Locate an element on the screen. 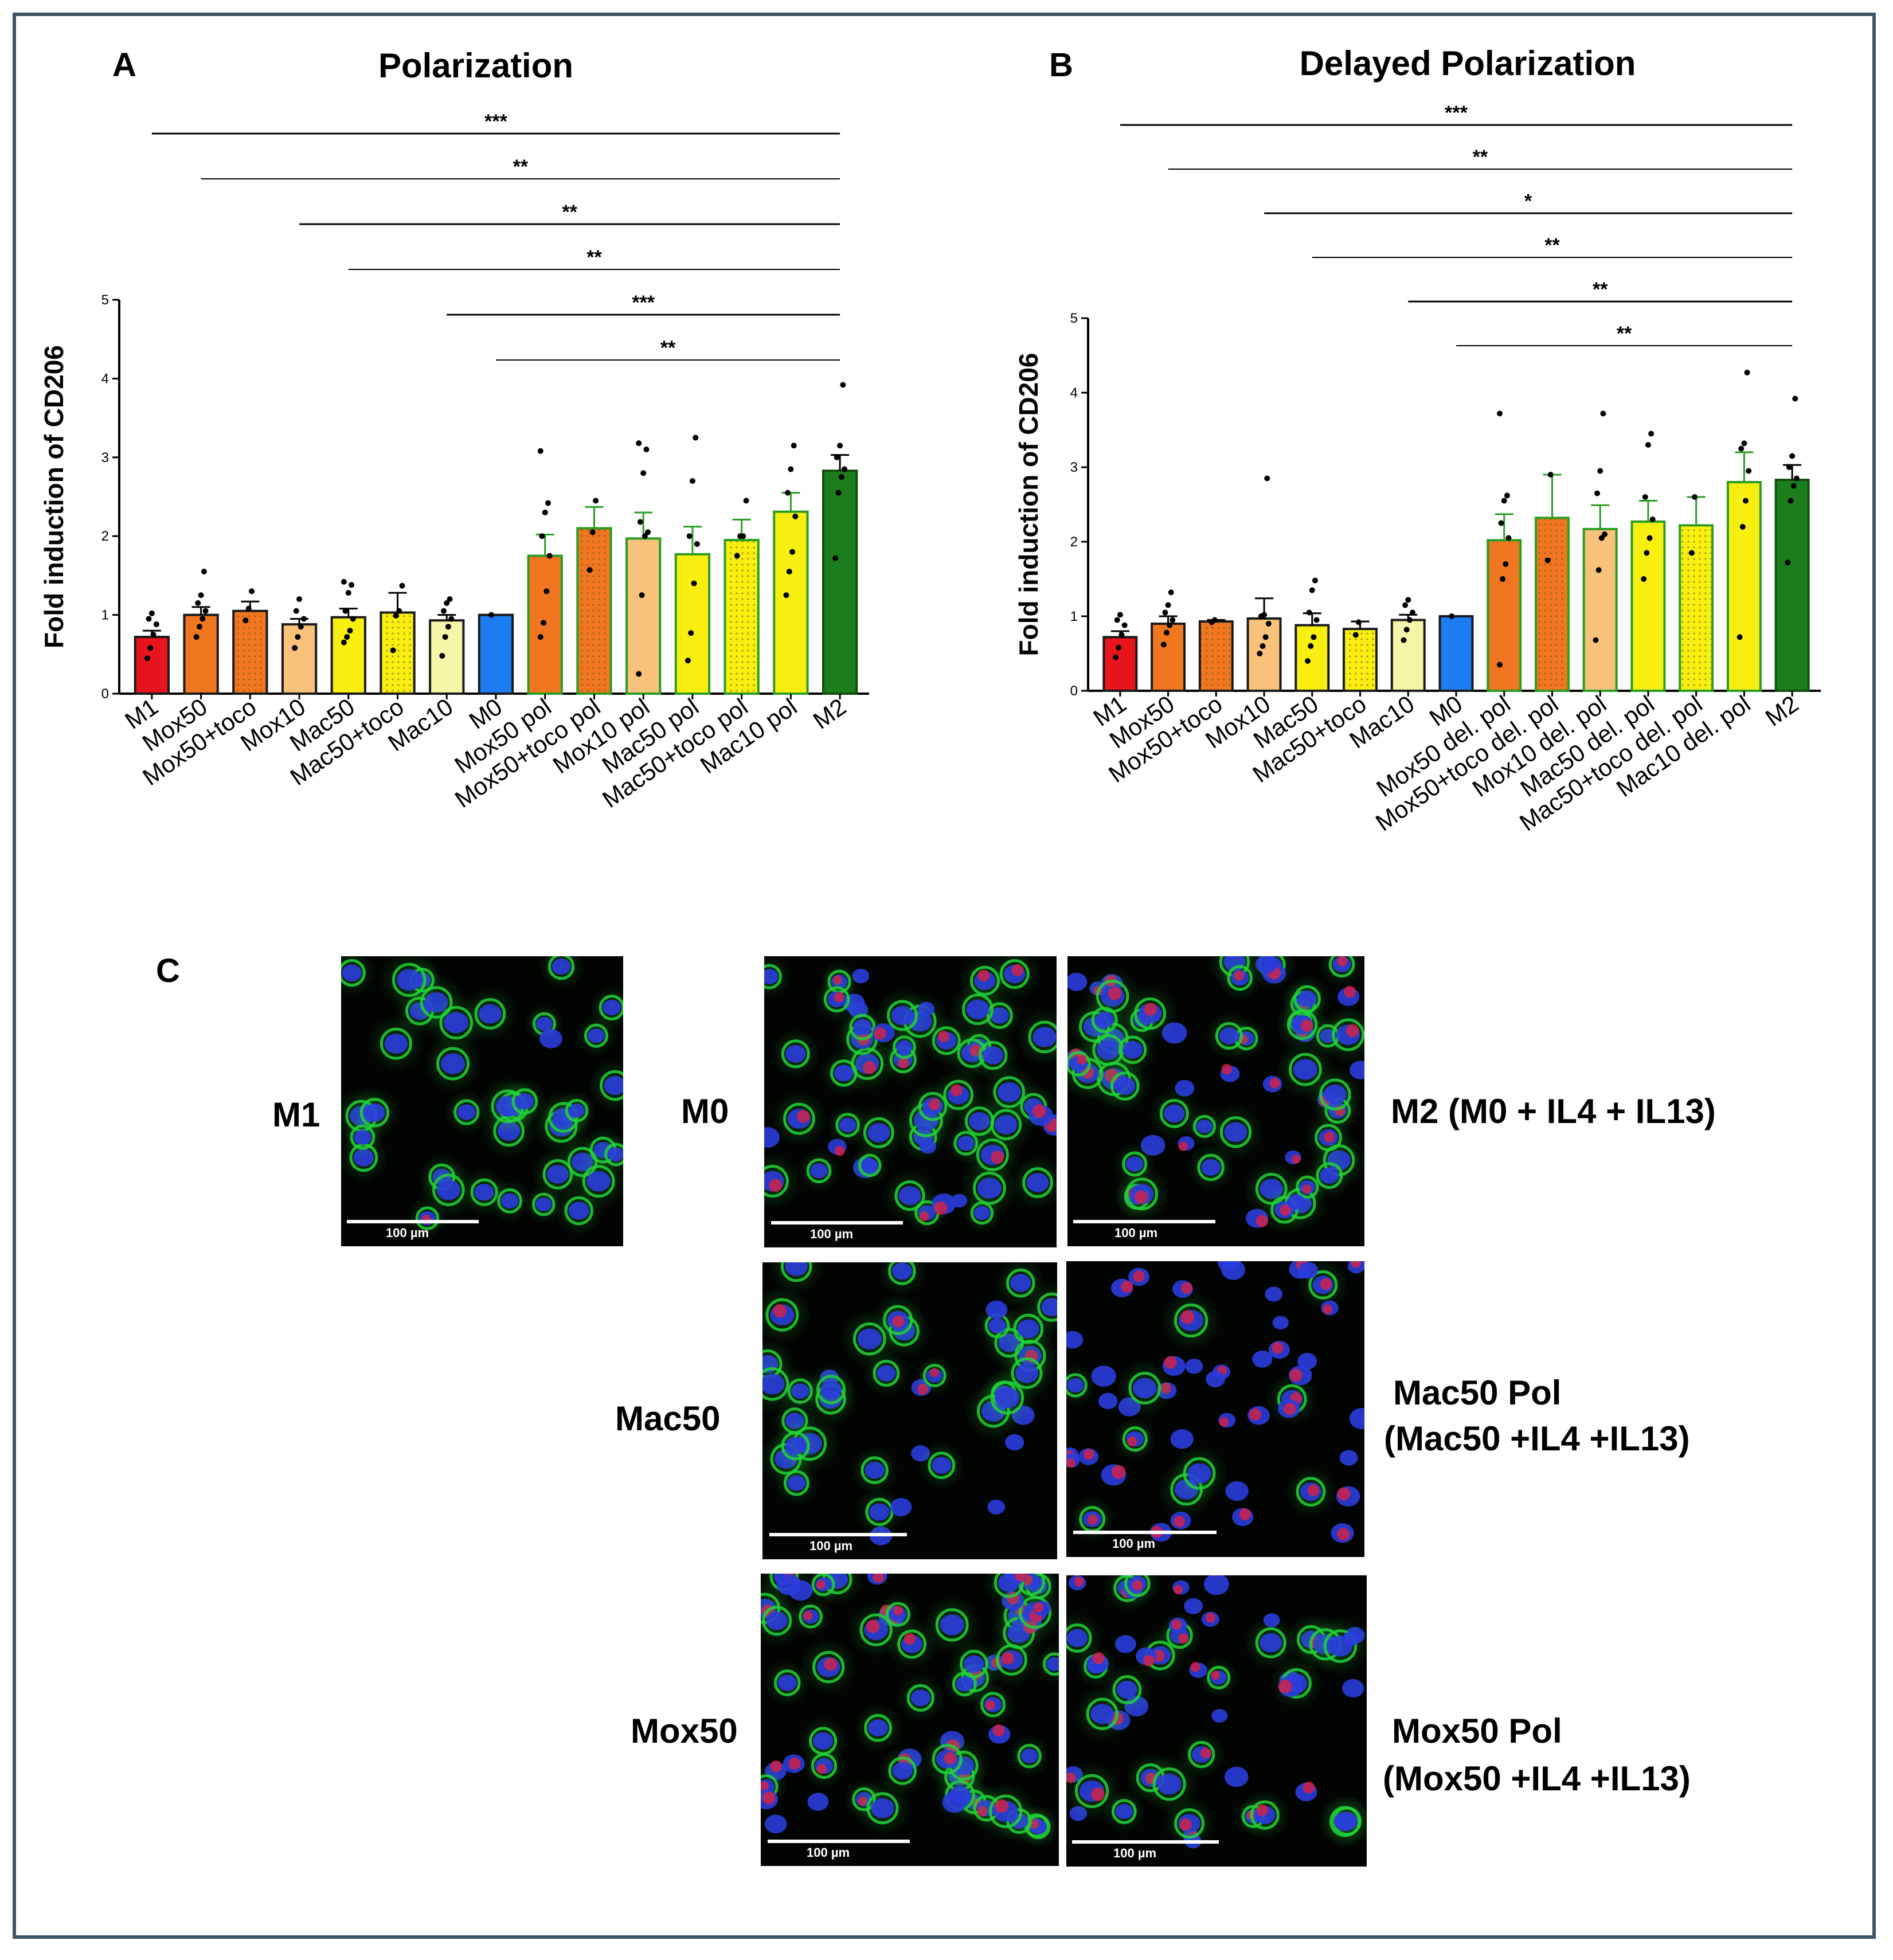  label-mac50: Mac50 is located at coordinates (668, 1418).